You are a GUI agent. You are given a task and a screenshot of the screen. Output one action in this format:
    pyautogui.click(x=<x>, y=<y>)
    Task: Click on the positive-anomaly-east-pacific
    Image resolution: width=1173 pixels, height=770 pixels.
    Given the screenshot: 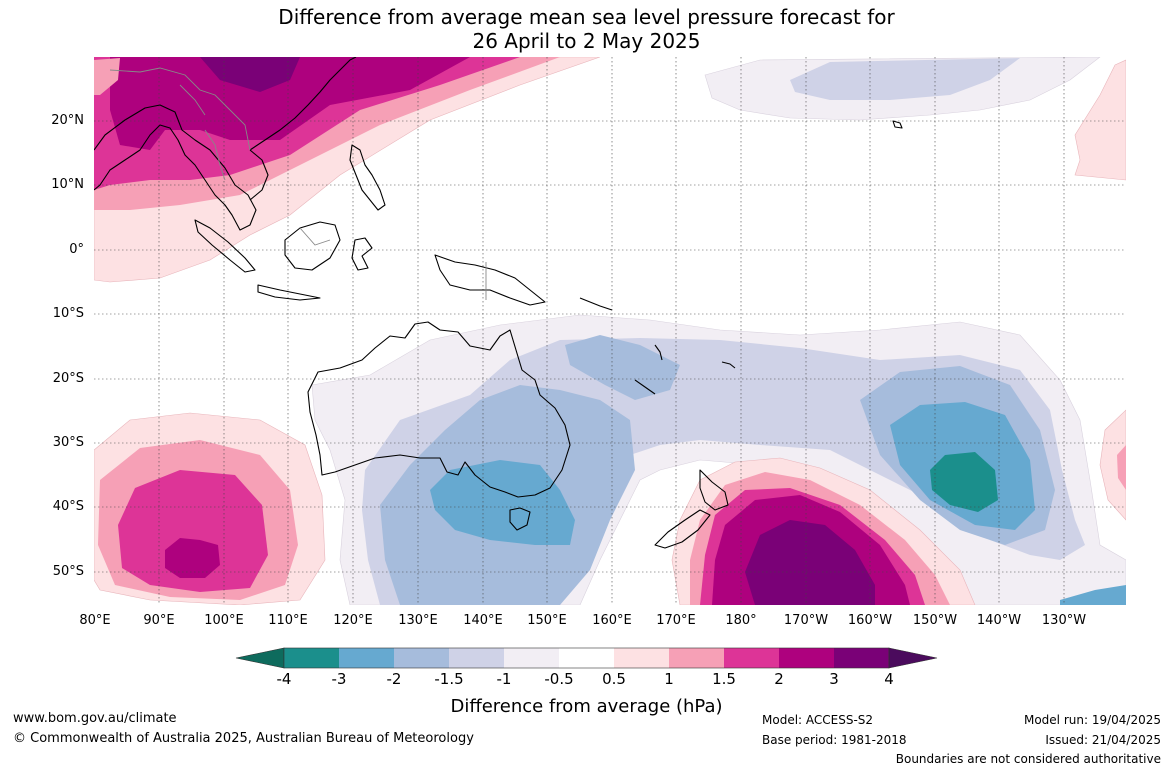 What is the action you would take?
    pyautogui.click(x=1100, y=290)
    